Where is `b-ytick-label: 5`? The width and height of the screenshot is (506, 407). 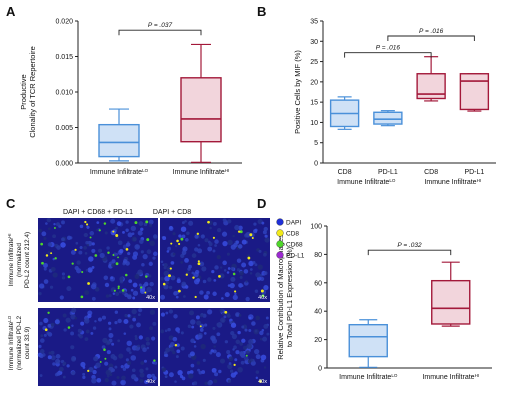 b-ytick-label: 5 is located at coordinates (316, 143).